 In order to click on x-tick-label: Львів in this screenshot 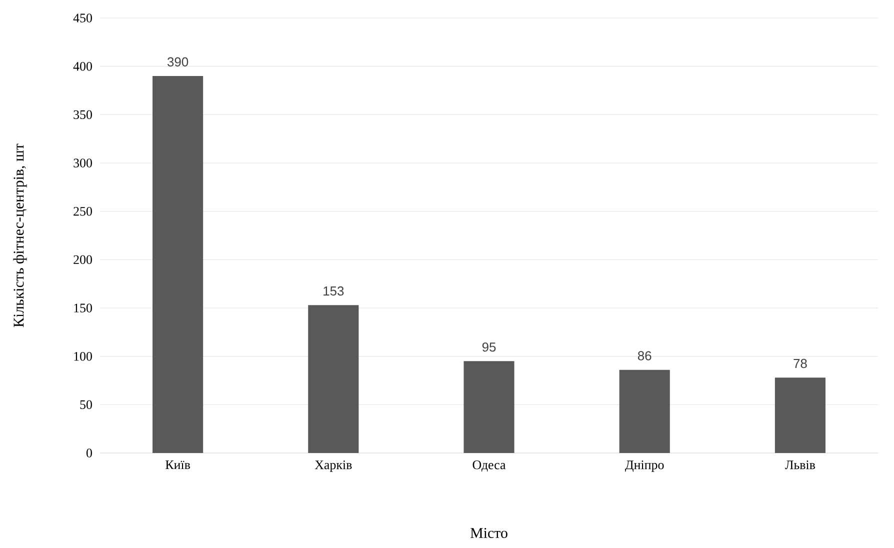, I will do `click(800, 465)`.